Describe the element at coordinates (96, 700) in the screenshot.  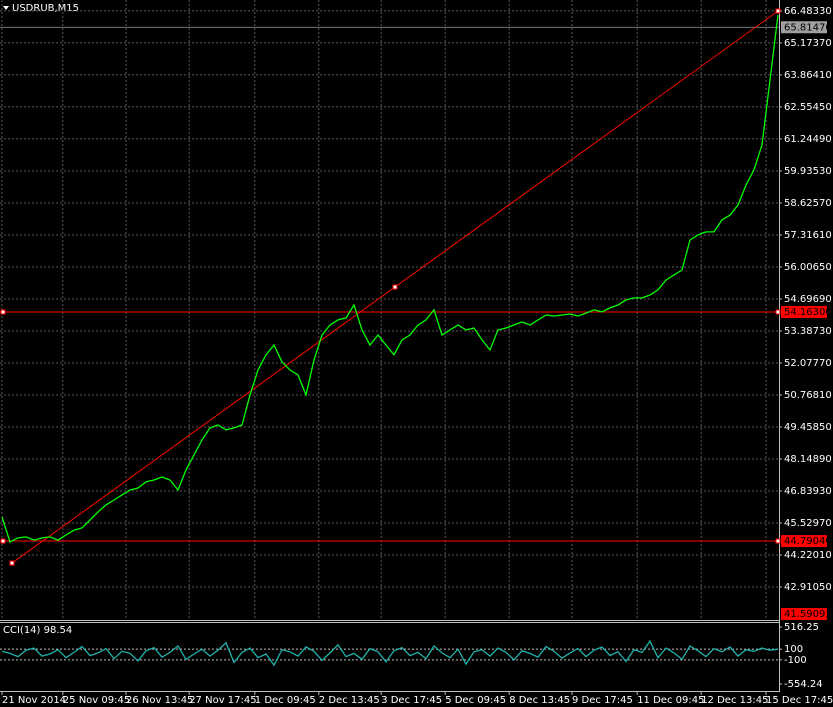
I see `x-tick-label: 25 Nov 09:45` at that location.